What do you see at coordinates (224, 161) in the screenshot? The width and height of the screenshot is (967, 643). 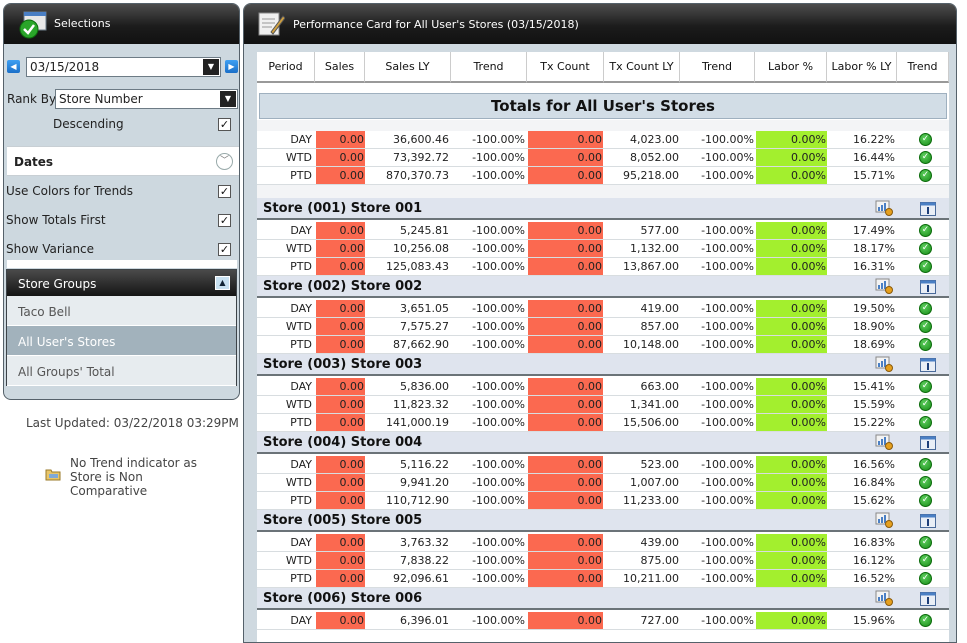 I see `expand-icon: ﹀` at bounding box center [224, 161].